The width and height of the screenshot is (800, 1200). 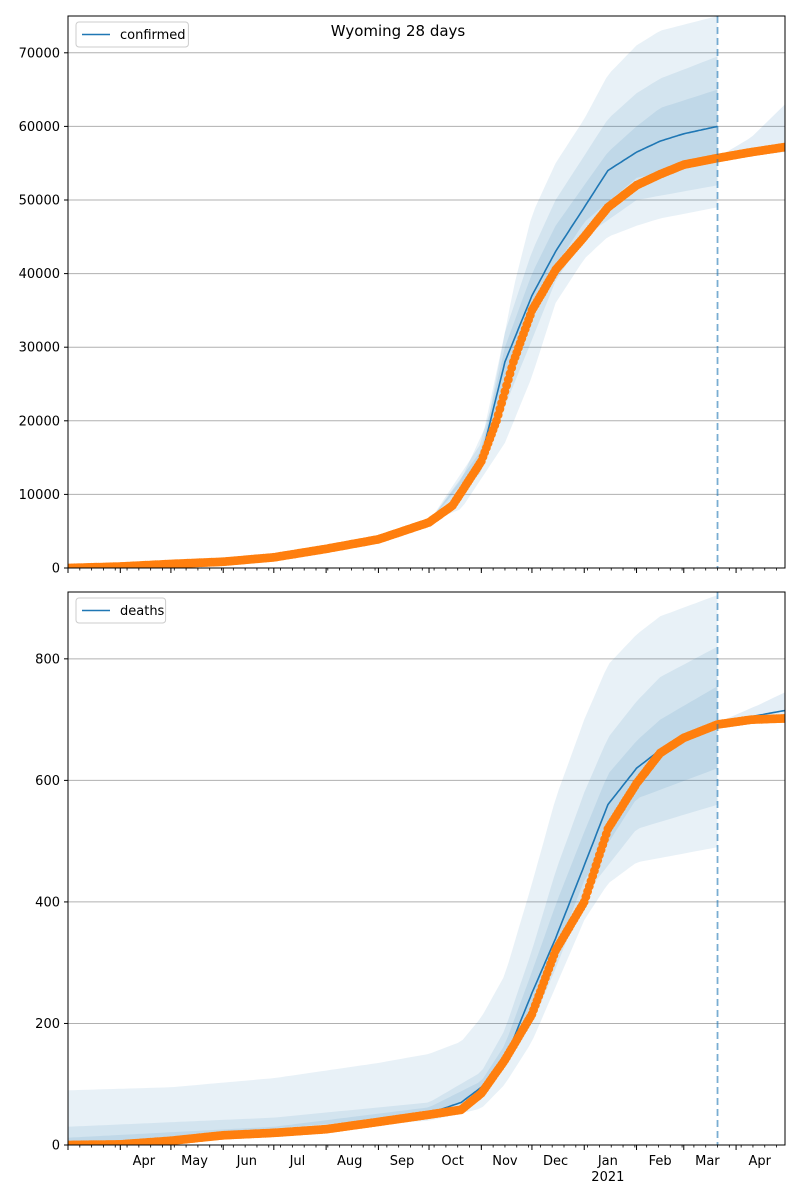 I want to click on y-tick-label: 40000, so click(x=39, y=274).